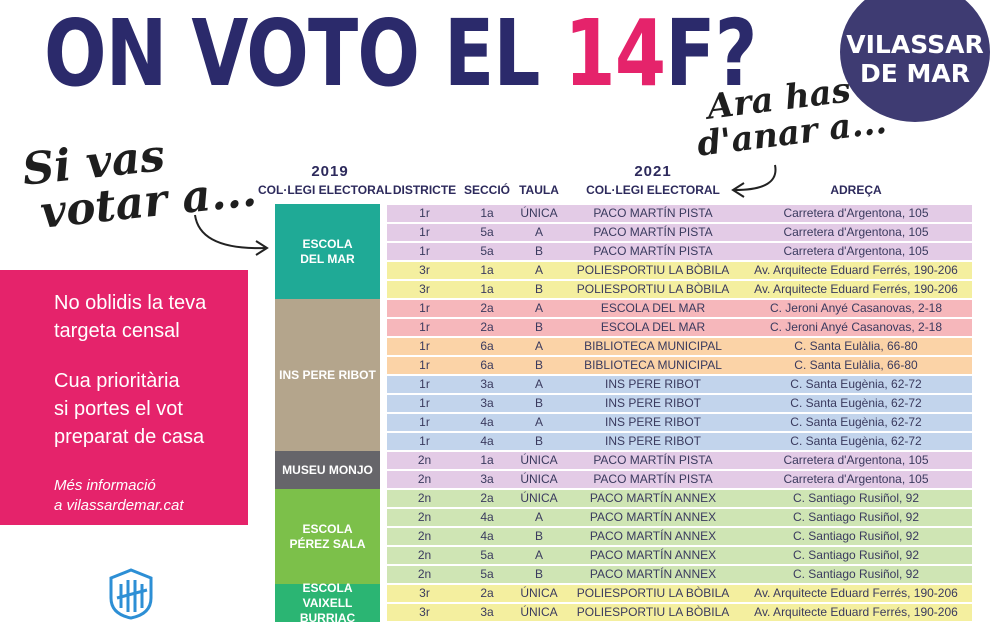 This screenshot has height=626, width=1000. I want to click on town-badge: VILASSAR DE MAR, so click(915, 61).